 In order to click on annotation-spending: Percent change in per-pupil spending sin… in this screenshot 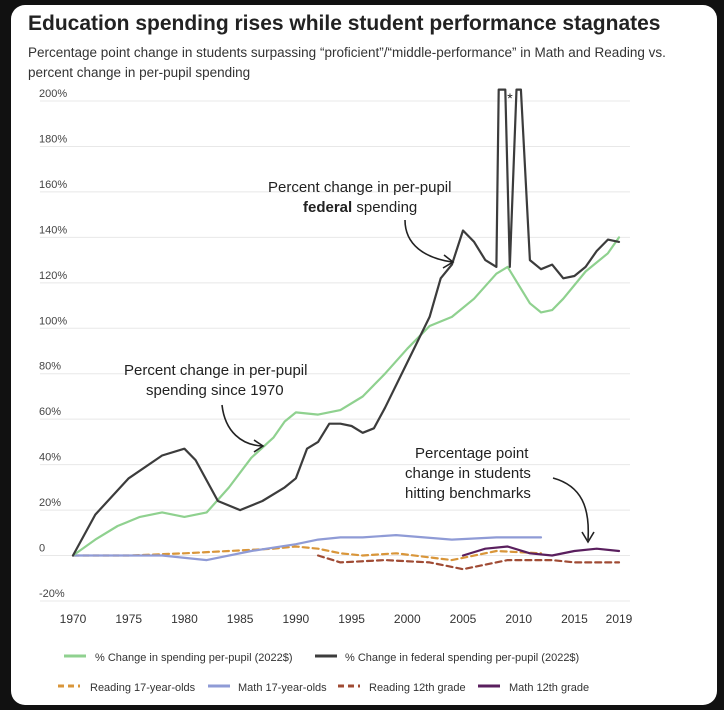, I will do `click(215, 407)`.